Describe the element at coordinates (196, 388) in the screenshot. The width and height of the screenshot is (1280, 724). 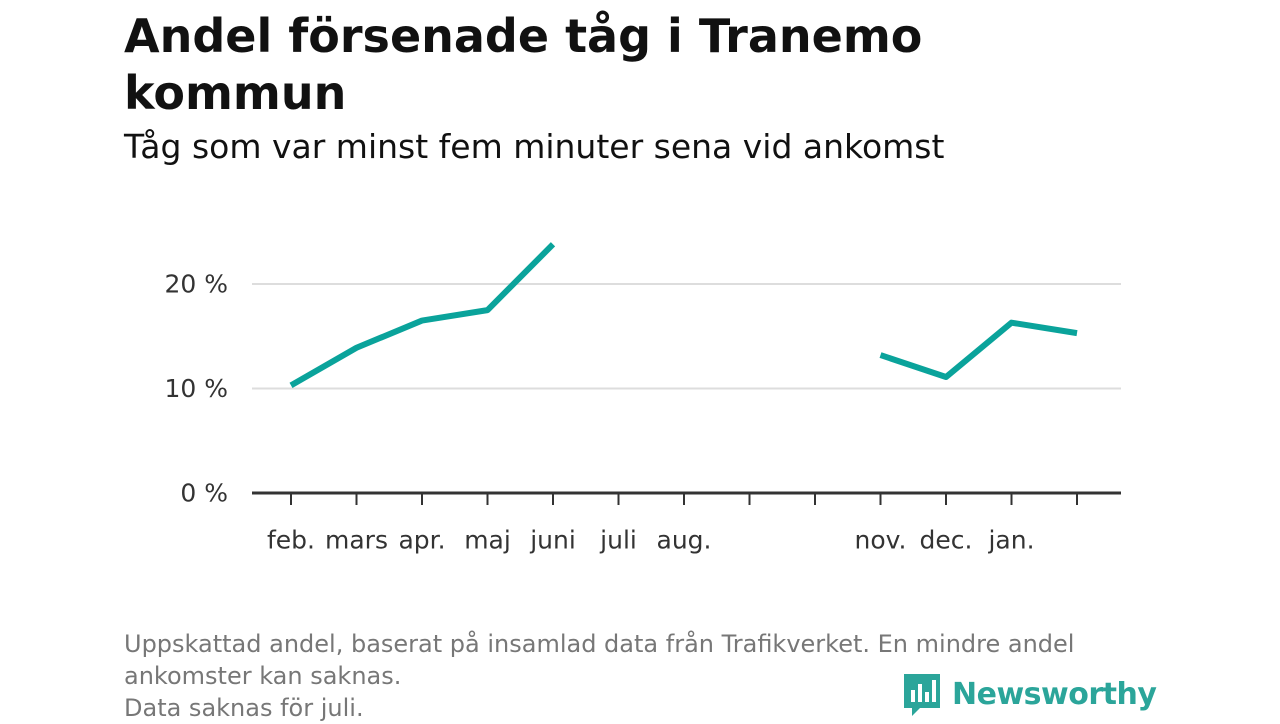
I see `y-tick-label: 10 %` at that location.